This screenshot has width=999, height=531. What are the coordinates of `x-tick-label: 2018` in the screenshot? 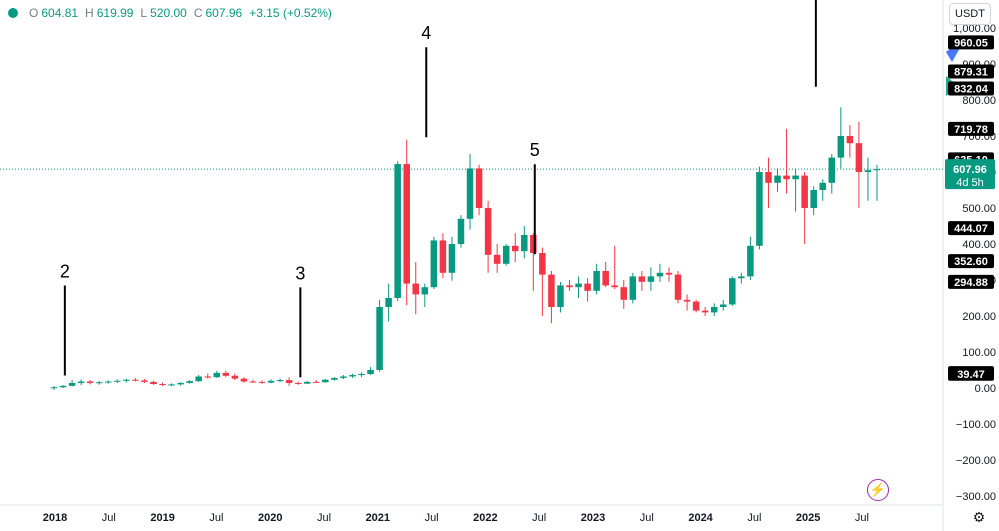 It's located at (55, 518).